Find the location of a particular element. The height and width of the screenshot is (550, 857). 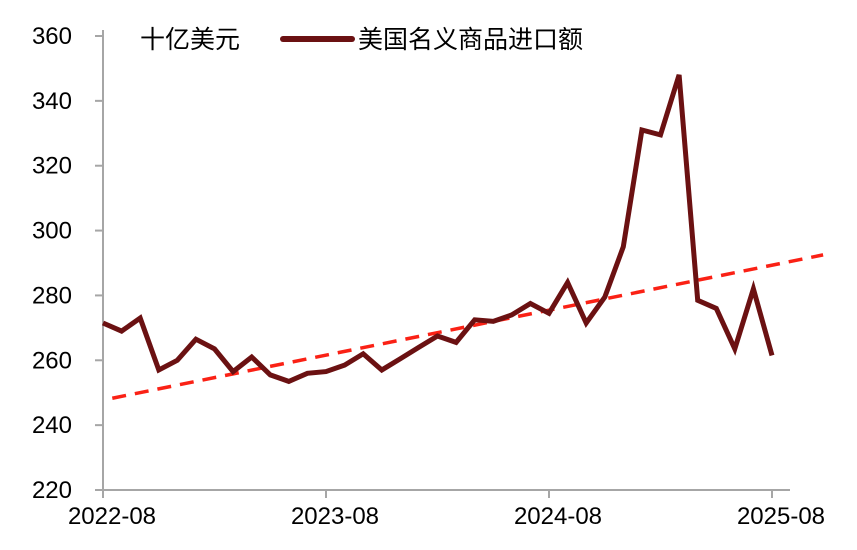

x-axis-tick-label: 2025-08 is located at coordinates (781, 516).